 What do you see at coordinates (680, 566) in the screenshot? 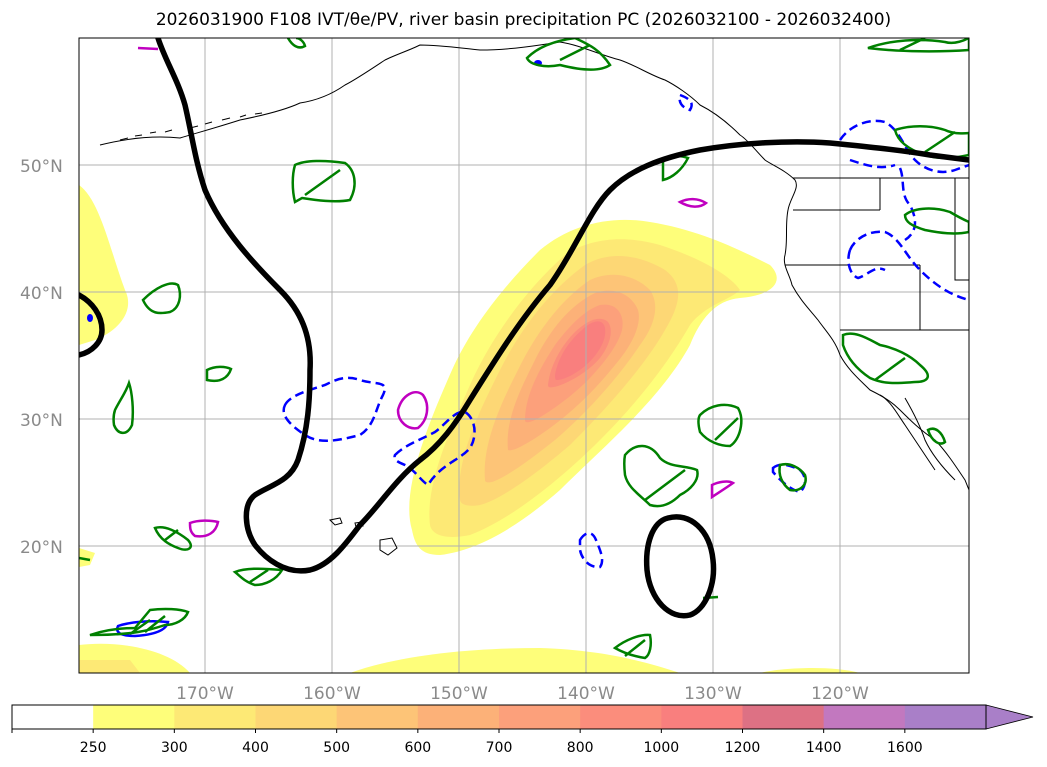
I see `pv-contour-loop` at bounding box center [680, 566].